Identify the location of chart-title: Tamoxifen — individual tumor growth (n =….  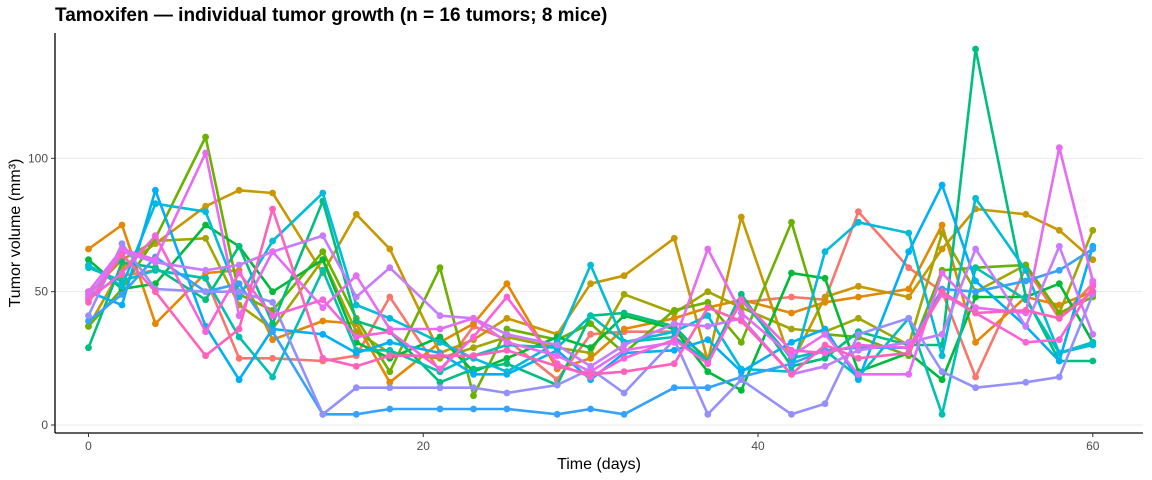
(331, 15).